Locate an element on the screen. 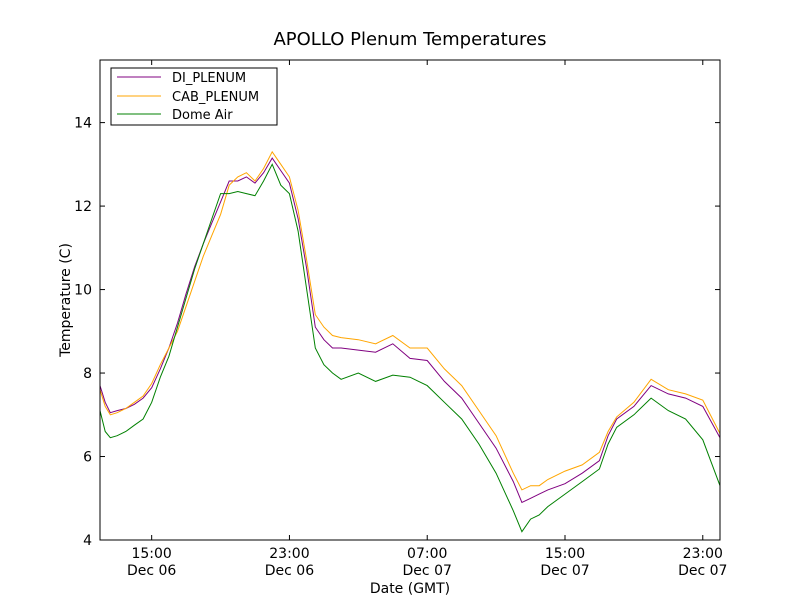 The height and width of the screenshot is (600, 800). y-tick-label: 6 is located at coordinates (87, 458).